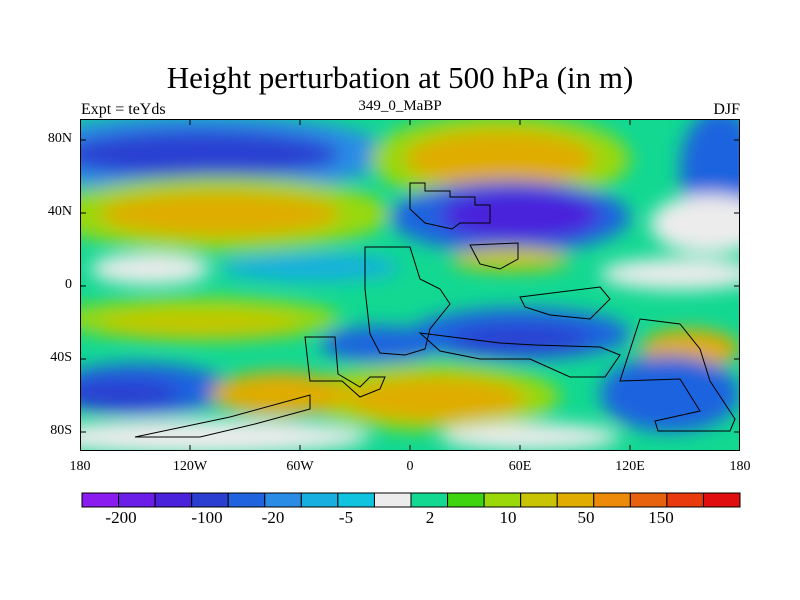  What do you see at coordinates (430, 517) in the screenshot?
I see `colorbar-label: 2` at bounding box center [430, 517].